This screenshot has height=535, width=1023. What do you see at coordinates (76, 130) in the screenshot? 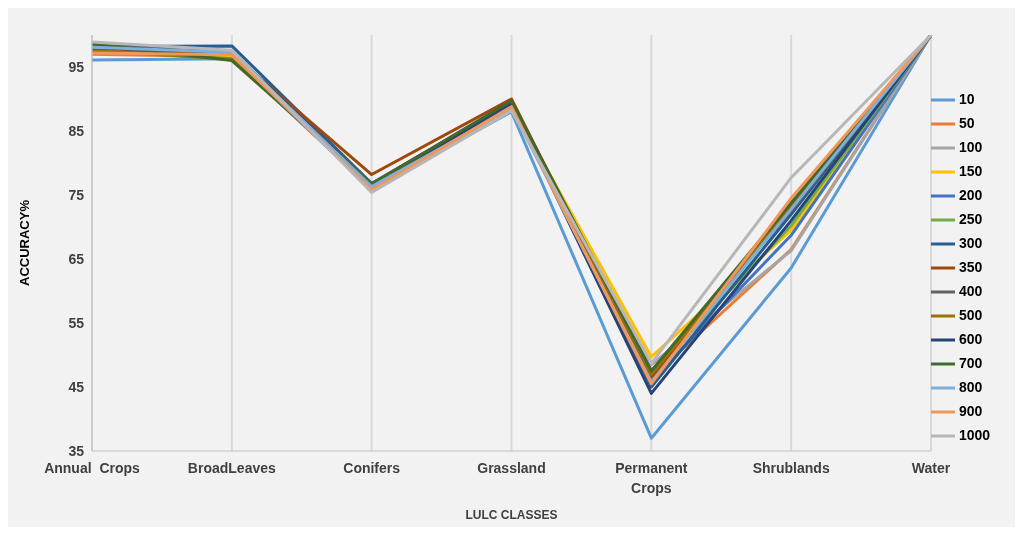
I see `y-tick-label: 85` at bounding box center [76, 130].